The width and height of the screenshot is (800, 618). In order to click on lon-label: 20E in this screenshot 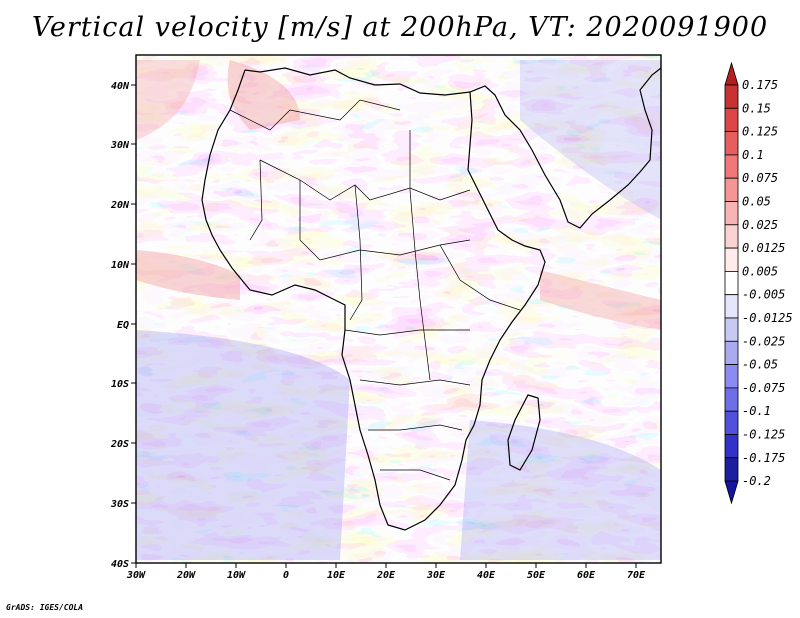, I will do `click(386, 575)`.